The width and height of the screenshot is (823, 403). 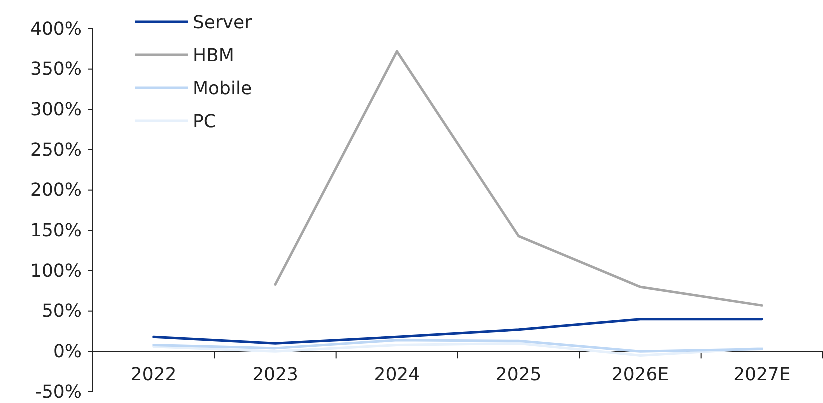 I want to click on y-tick-label: -50%, so click(x=58, y=392).